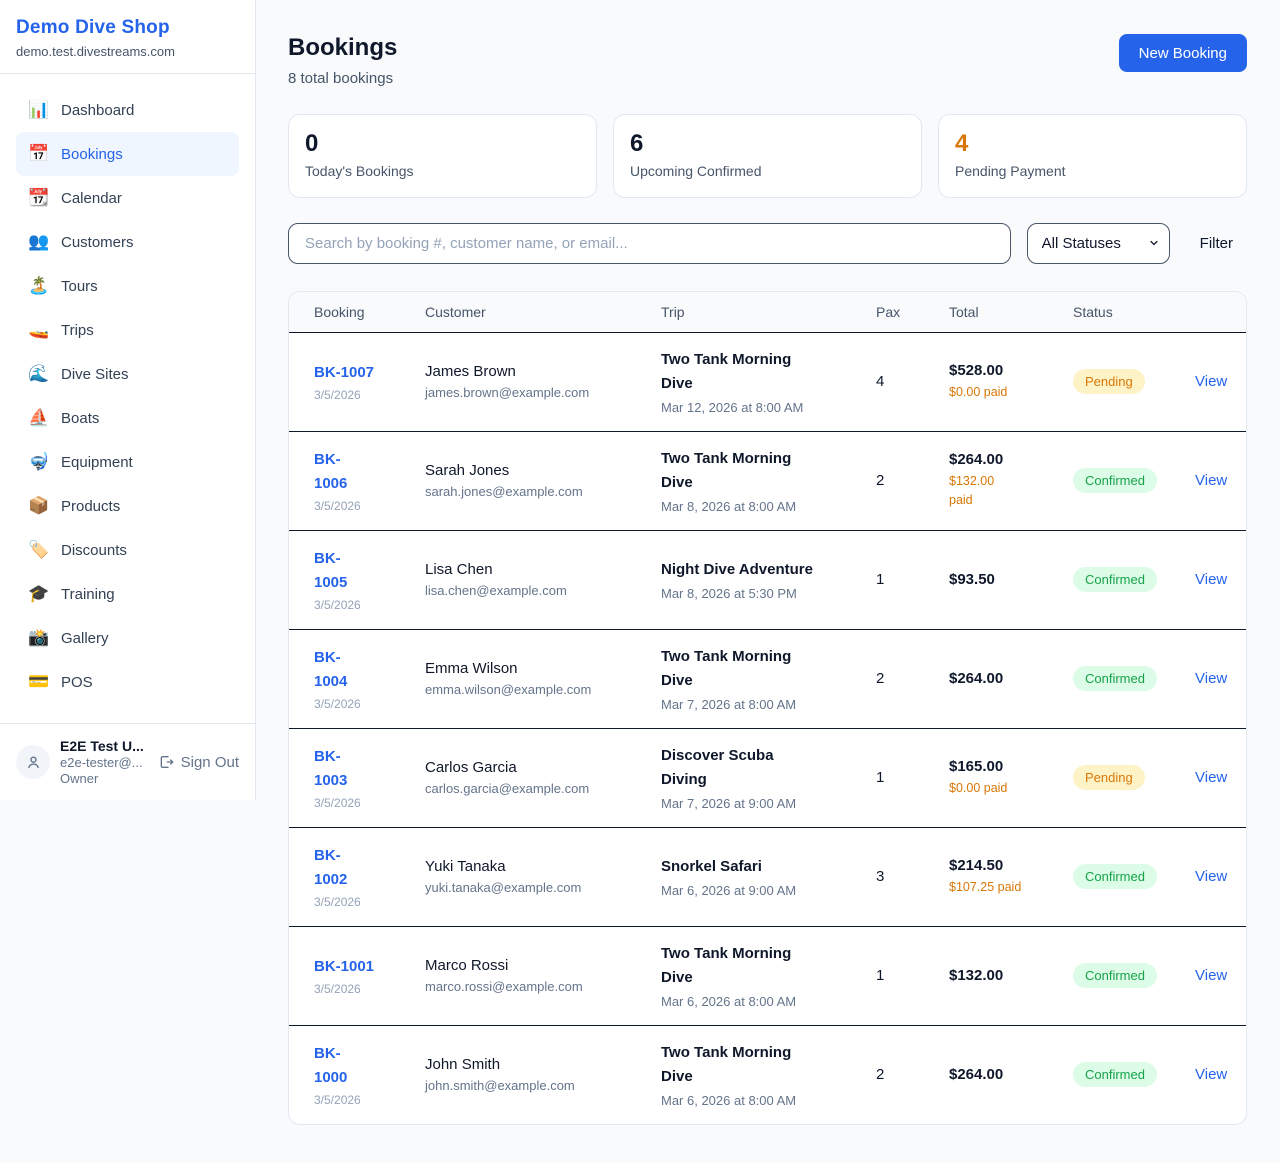  I want to click on customer-name: Marco Rossi, so click(467, 965).